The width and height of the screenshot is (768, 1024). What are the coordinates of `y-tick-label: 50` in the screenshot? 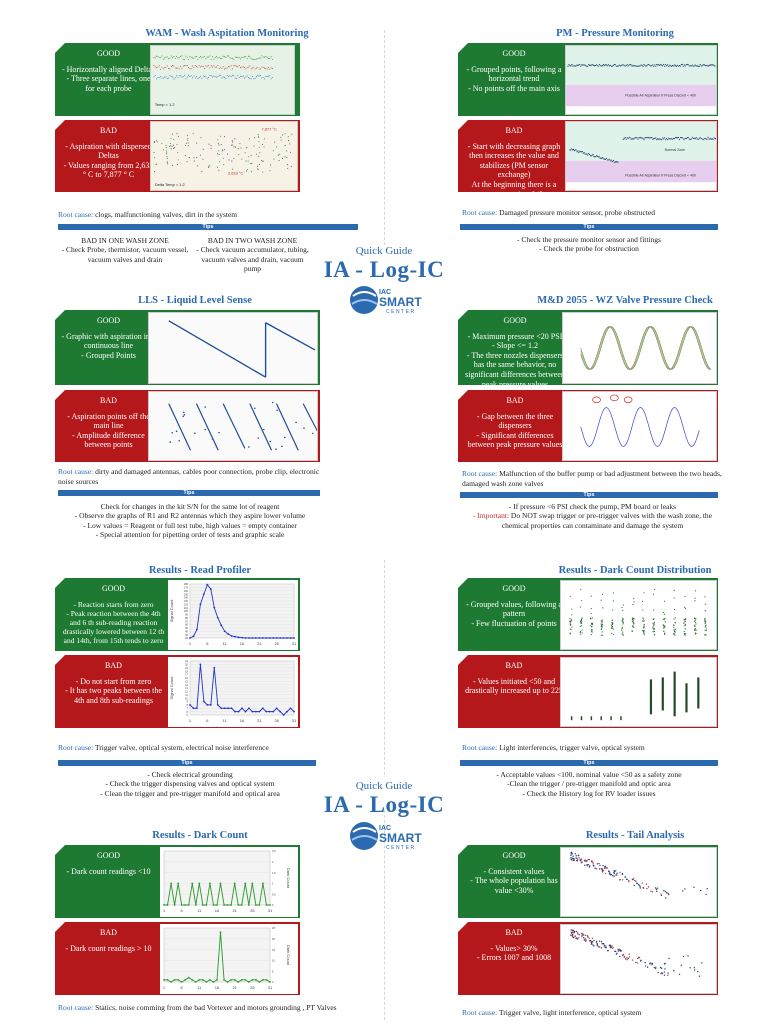 It's located at (186, 628).